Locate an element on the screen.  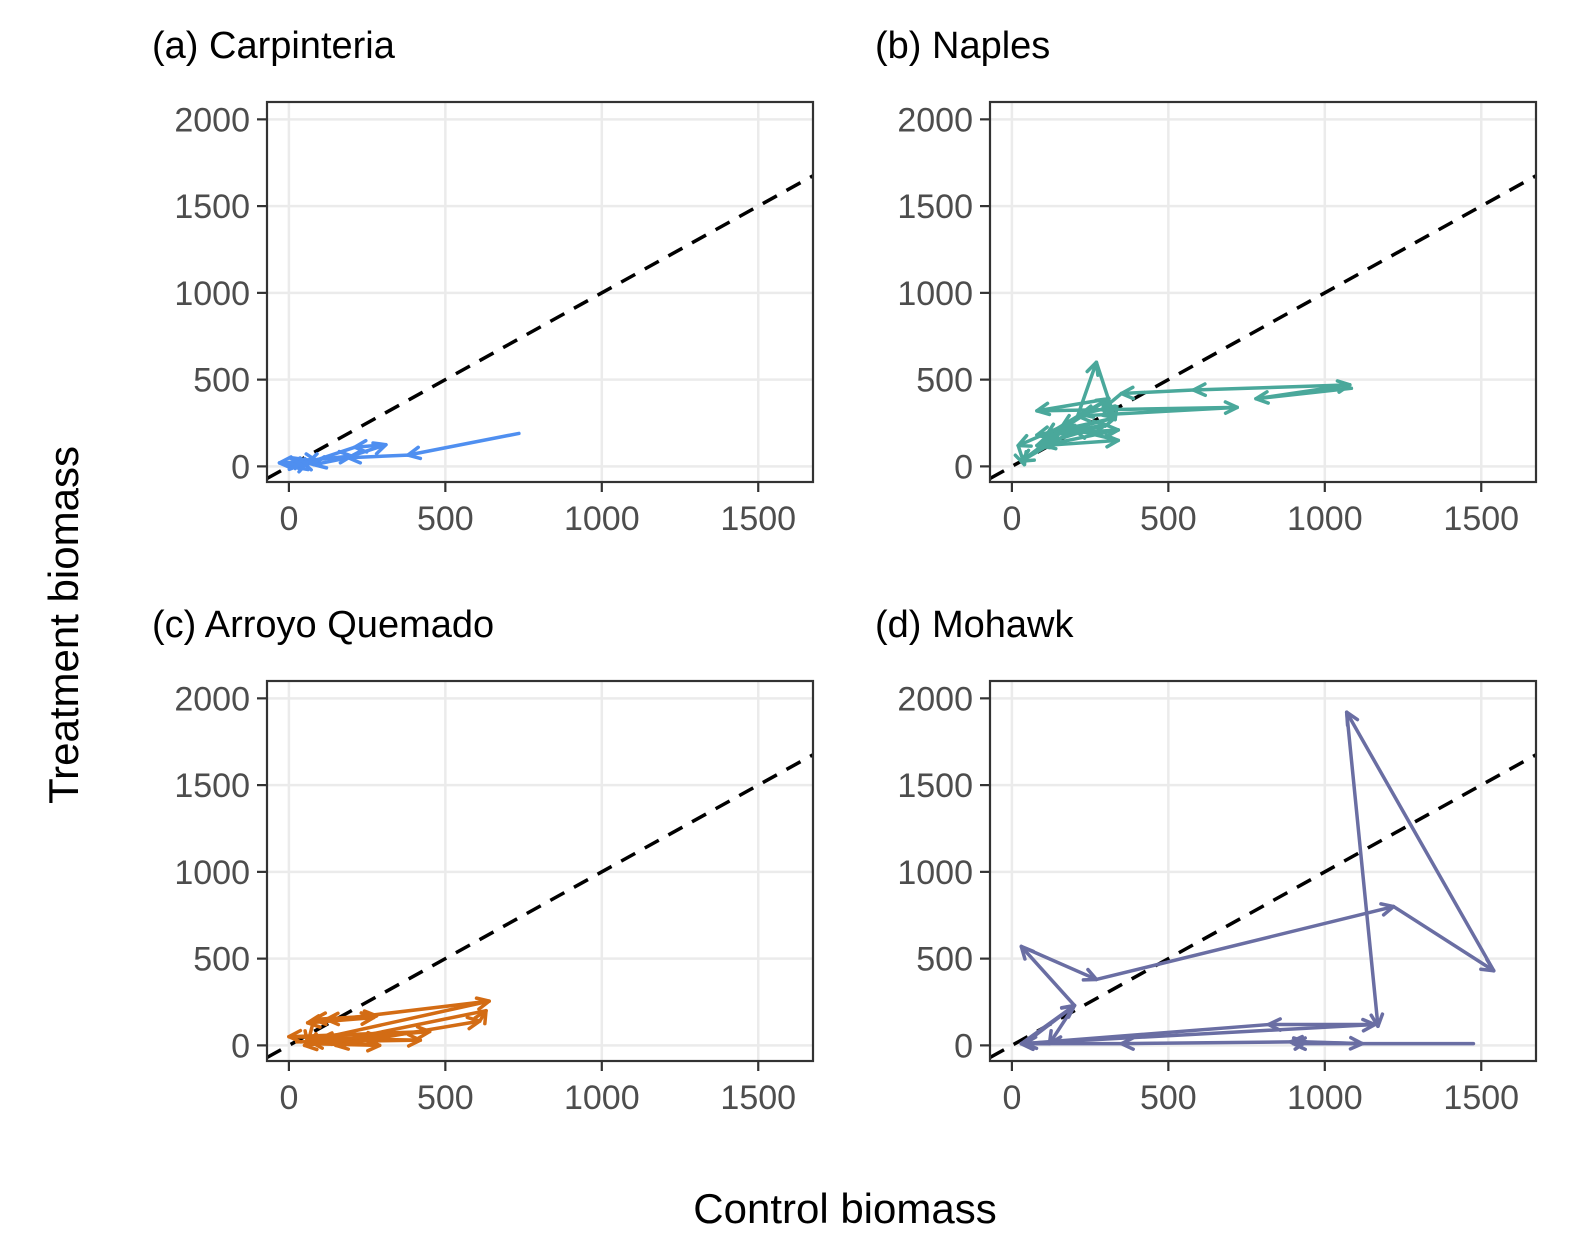
y-axis-label: Treatment biomass is located at coordinates (63, 625).